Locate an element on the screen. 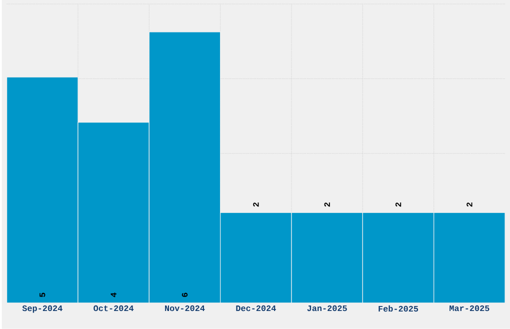  x-tick-label: Dec-2024 is located at coordinates (256, 309).